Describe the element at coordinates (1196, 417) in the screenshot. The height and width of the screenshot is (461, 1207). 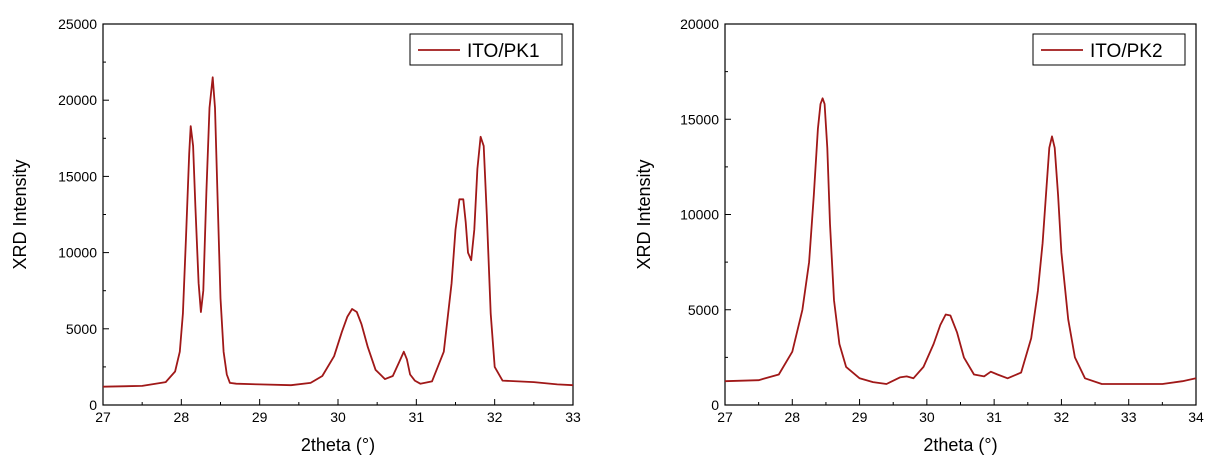
I see `x-tick-label: 34` at that location.